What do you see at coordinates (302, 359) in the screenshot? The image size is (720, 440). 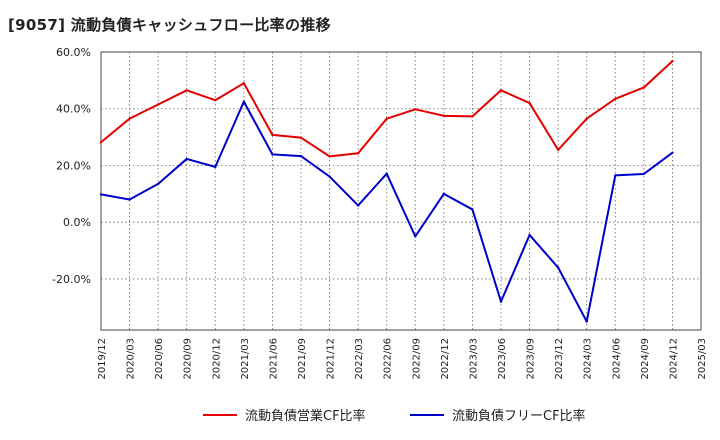 I see `x-tick-label: 2021/09` at bounding box center [302, 359].